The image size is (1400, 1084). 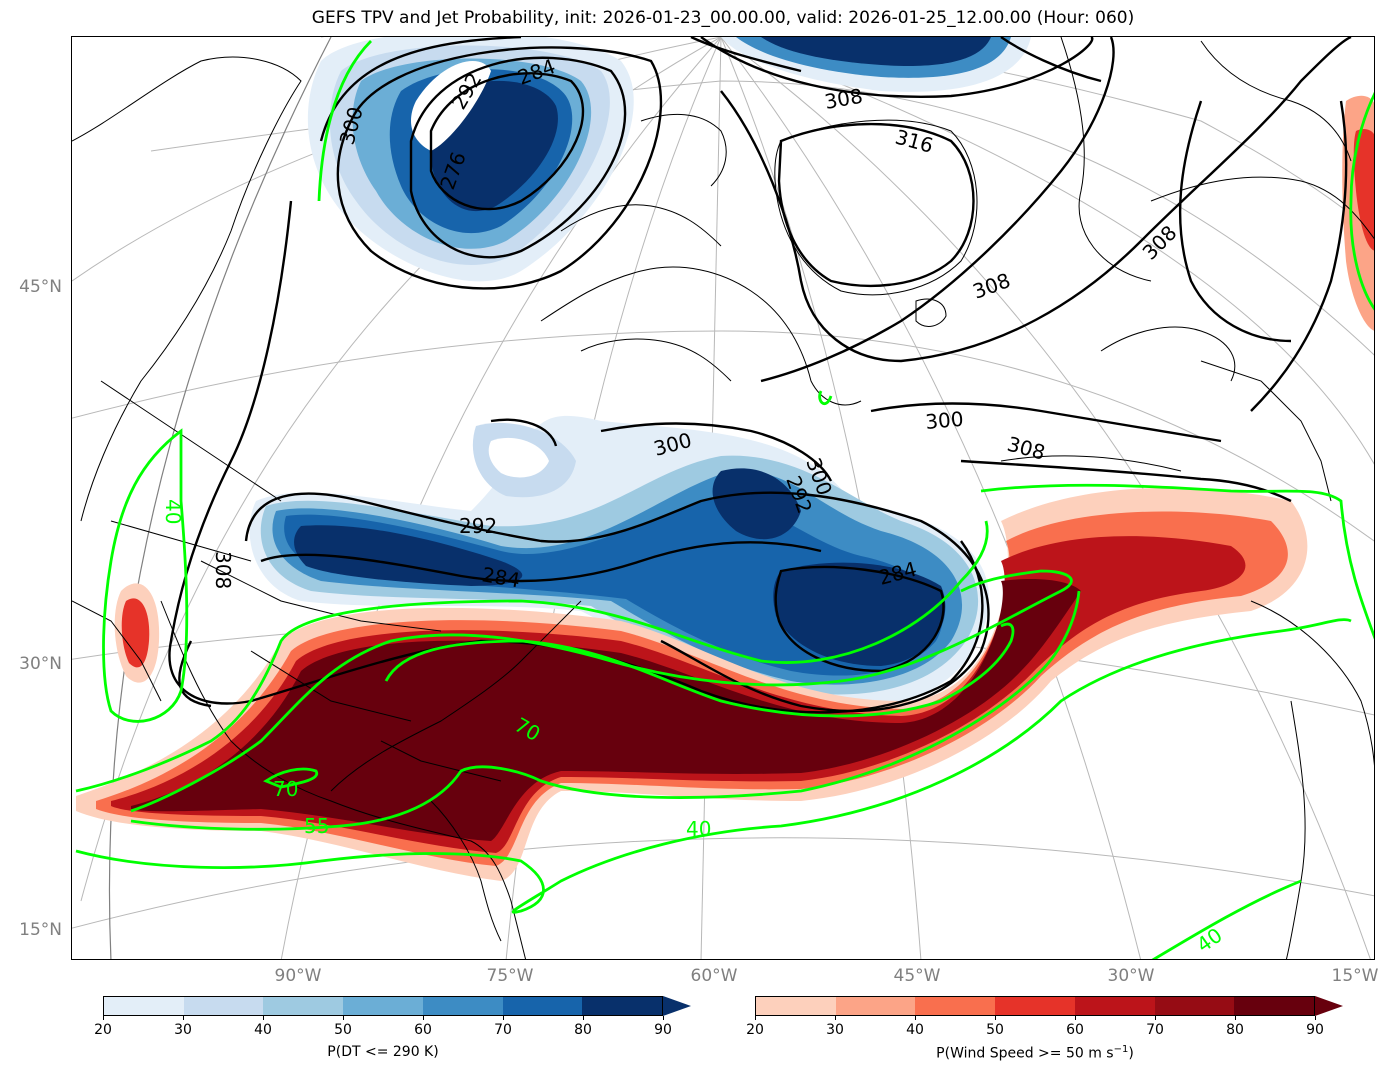 I want to click on colorbar-wind-swatches, so click(x=1035, y=1006).